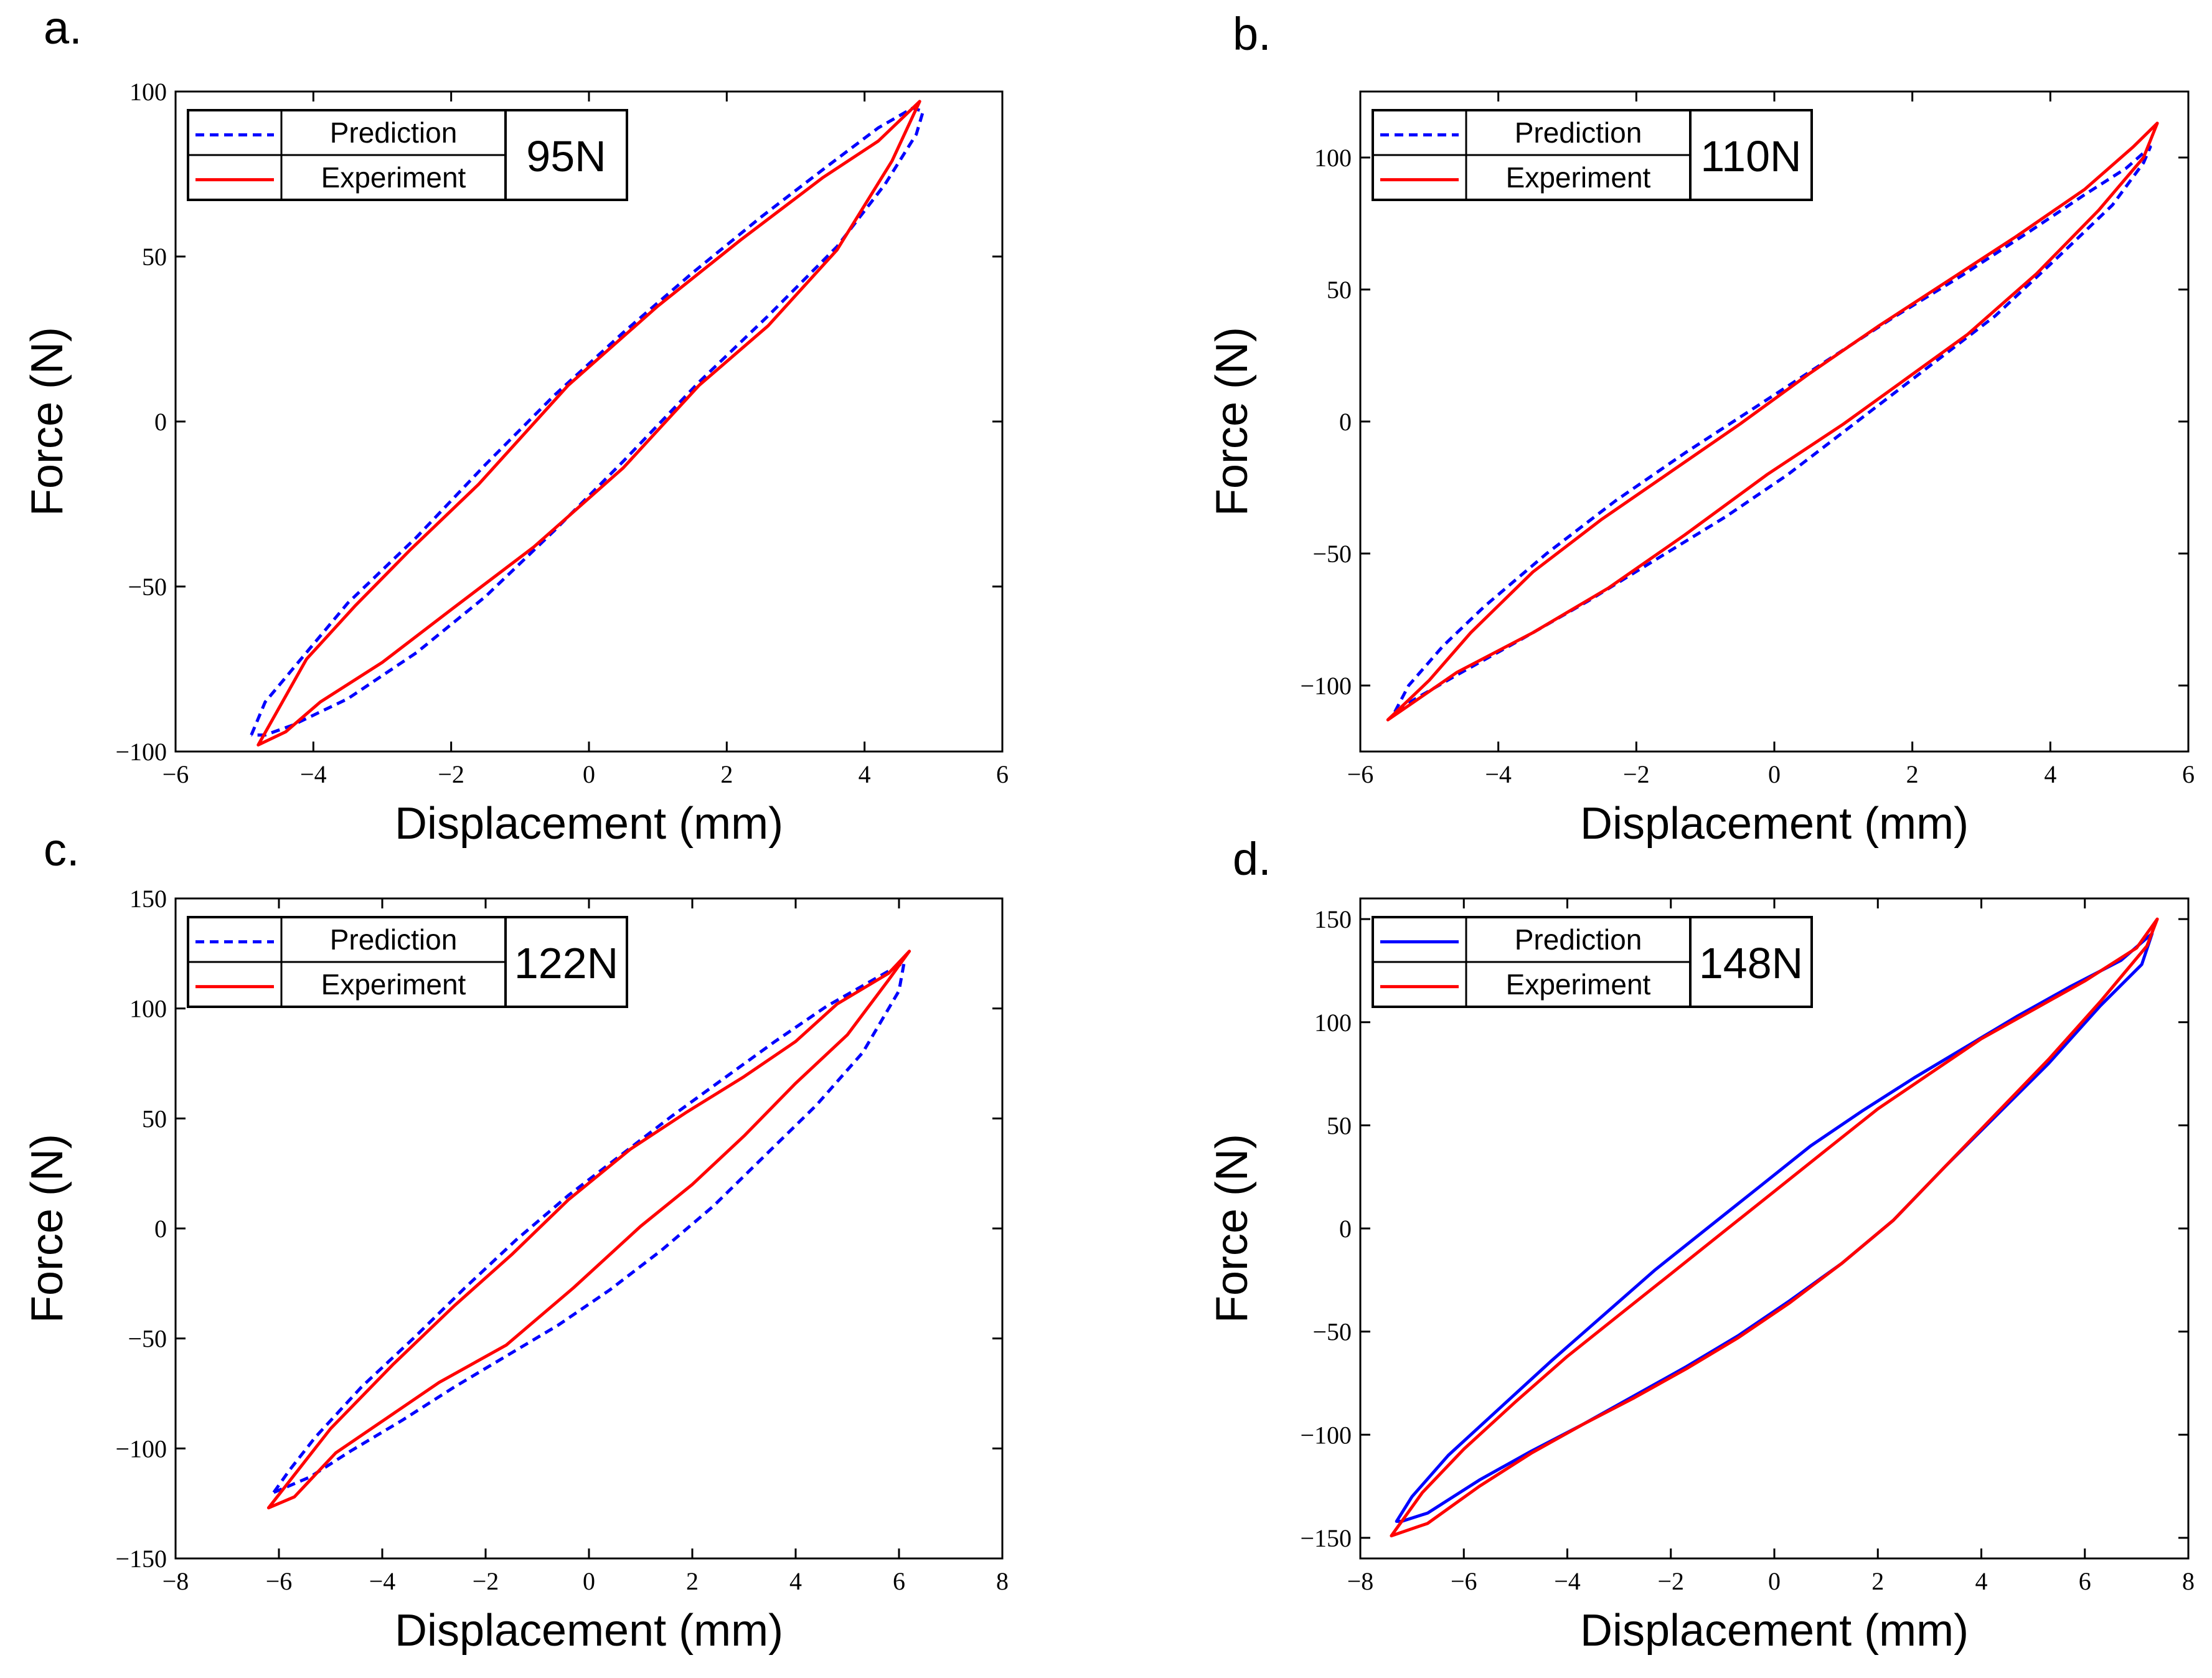 This screenshot has width=2212, height=1678. What do you see at coordinates (1252, 34) in the screenshot?
I see `panel-letter: b.` at bounding box center [1252, 34].